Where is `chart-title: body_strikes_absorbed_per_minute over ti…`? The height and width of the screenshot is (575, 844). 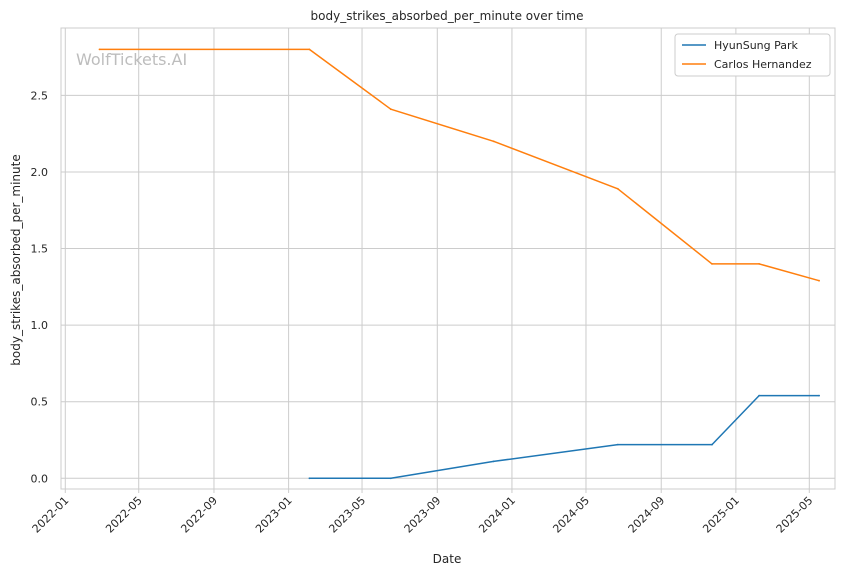
chart-title: body_strikes_absorbed_per_minute over ti… is located at coordinates (447, 16).